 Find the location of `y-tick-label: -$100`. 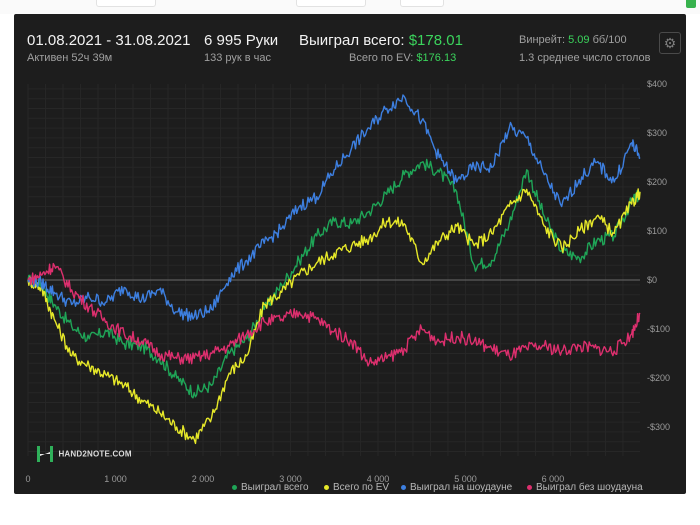

y-tick-label: -$100 is located at coordinates (658, 329).